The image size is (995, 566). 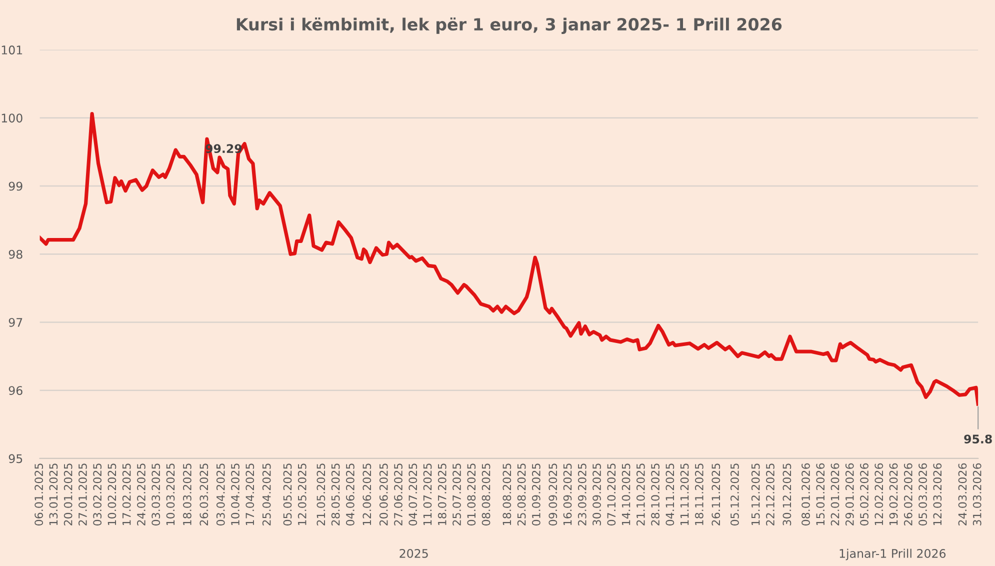 What do you see at coordinates (849, 494) in the screenshot?
I see `x-tick-label: 29.01.2026` at bounding box center [849, 494].